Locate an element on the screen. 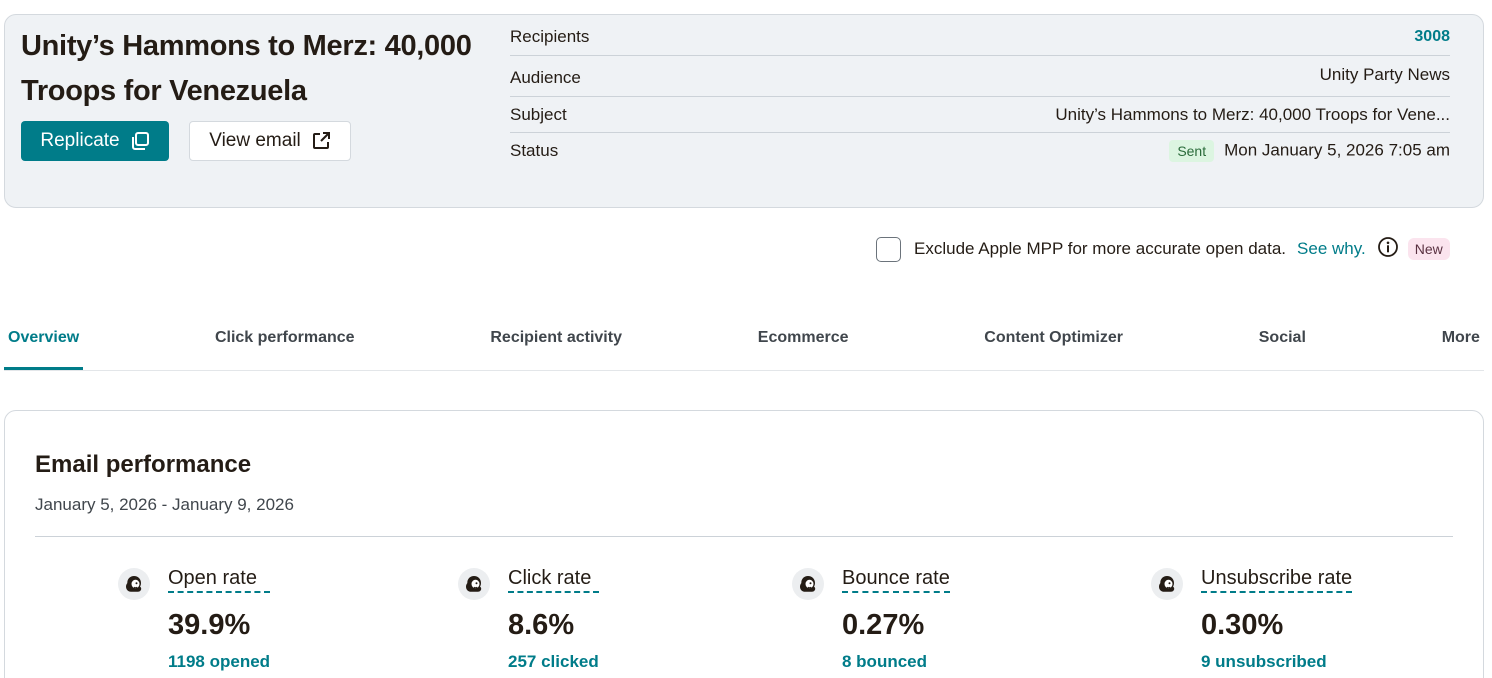 The height and width of the screenshot is (678, 1492). email-performance-date-range: January 5, 2026 - January 9, 2026 is located at coordinates (164, 504).